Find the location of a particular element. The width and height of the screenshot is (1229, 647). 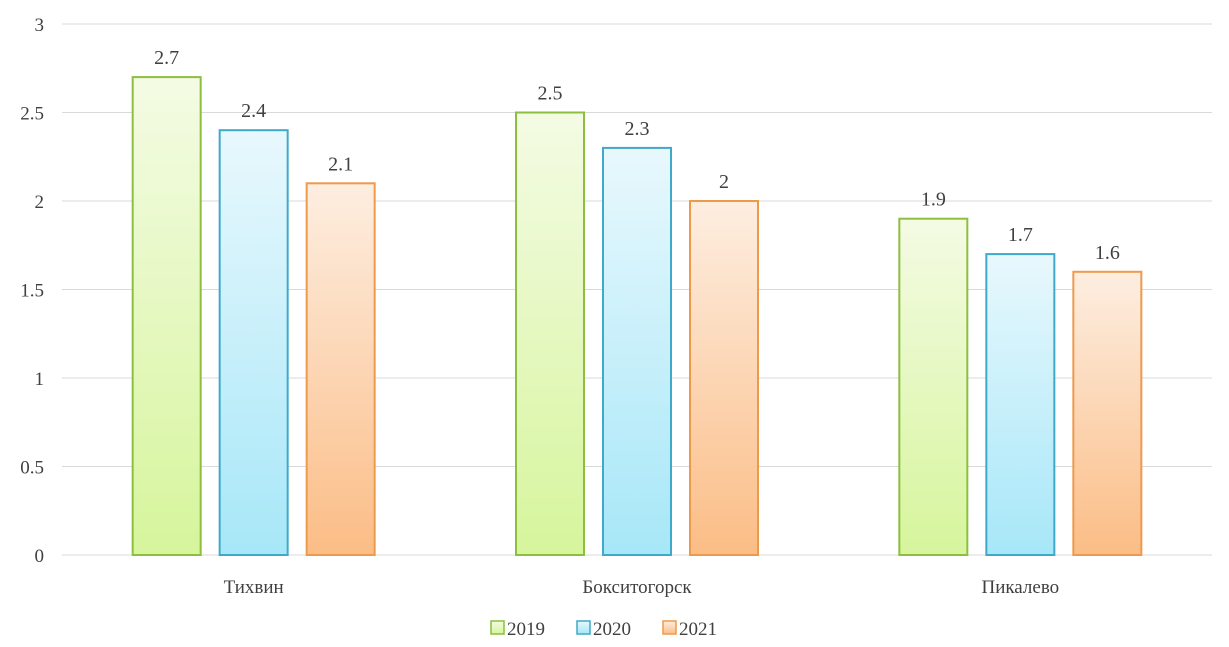

y-tick-label: 0 is located at coordinates (40, 556).